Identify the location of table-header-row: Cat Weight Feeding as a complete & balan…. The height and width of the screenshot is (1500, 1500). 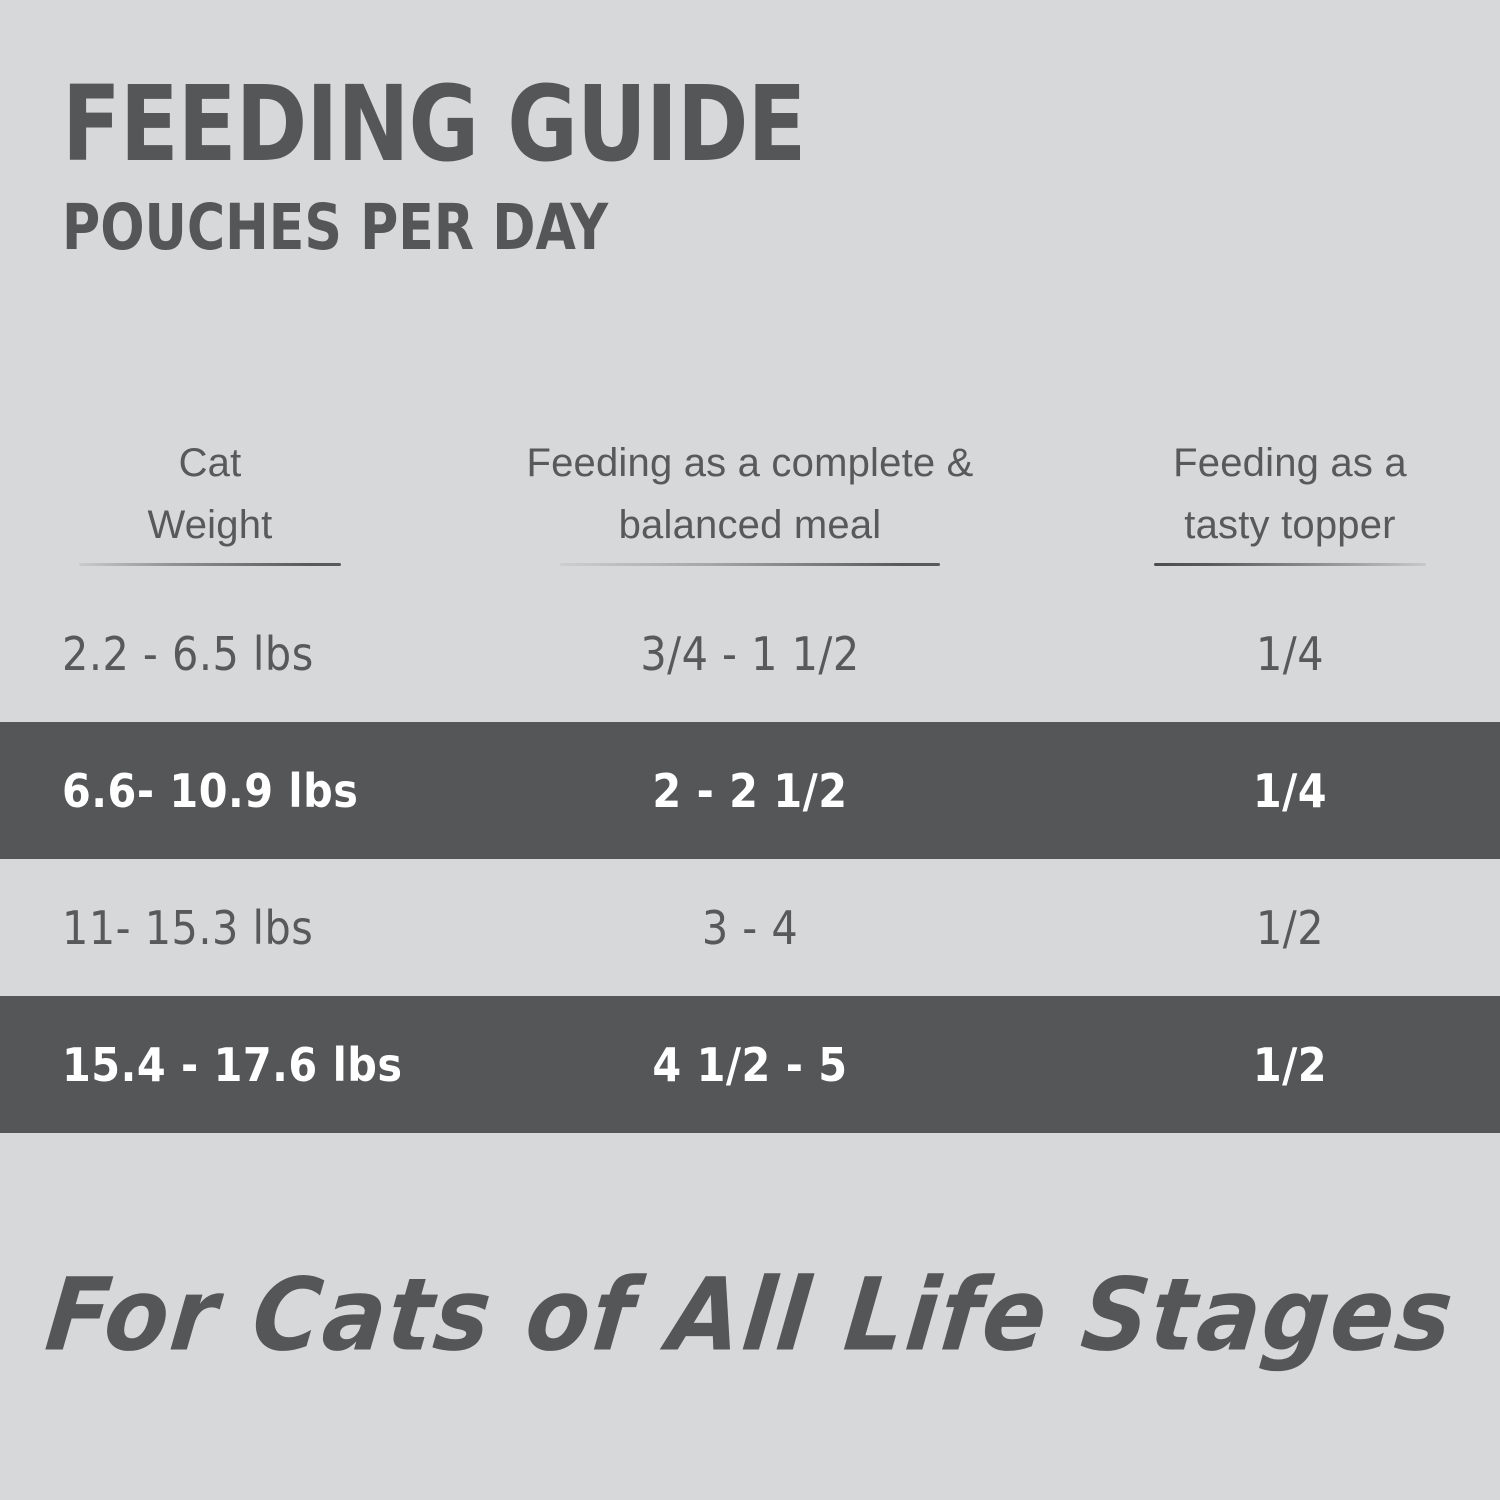
(750, 502).